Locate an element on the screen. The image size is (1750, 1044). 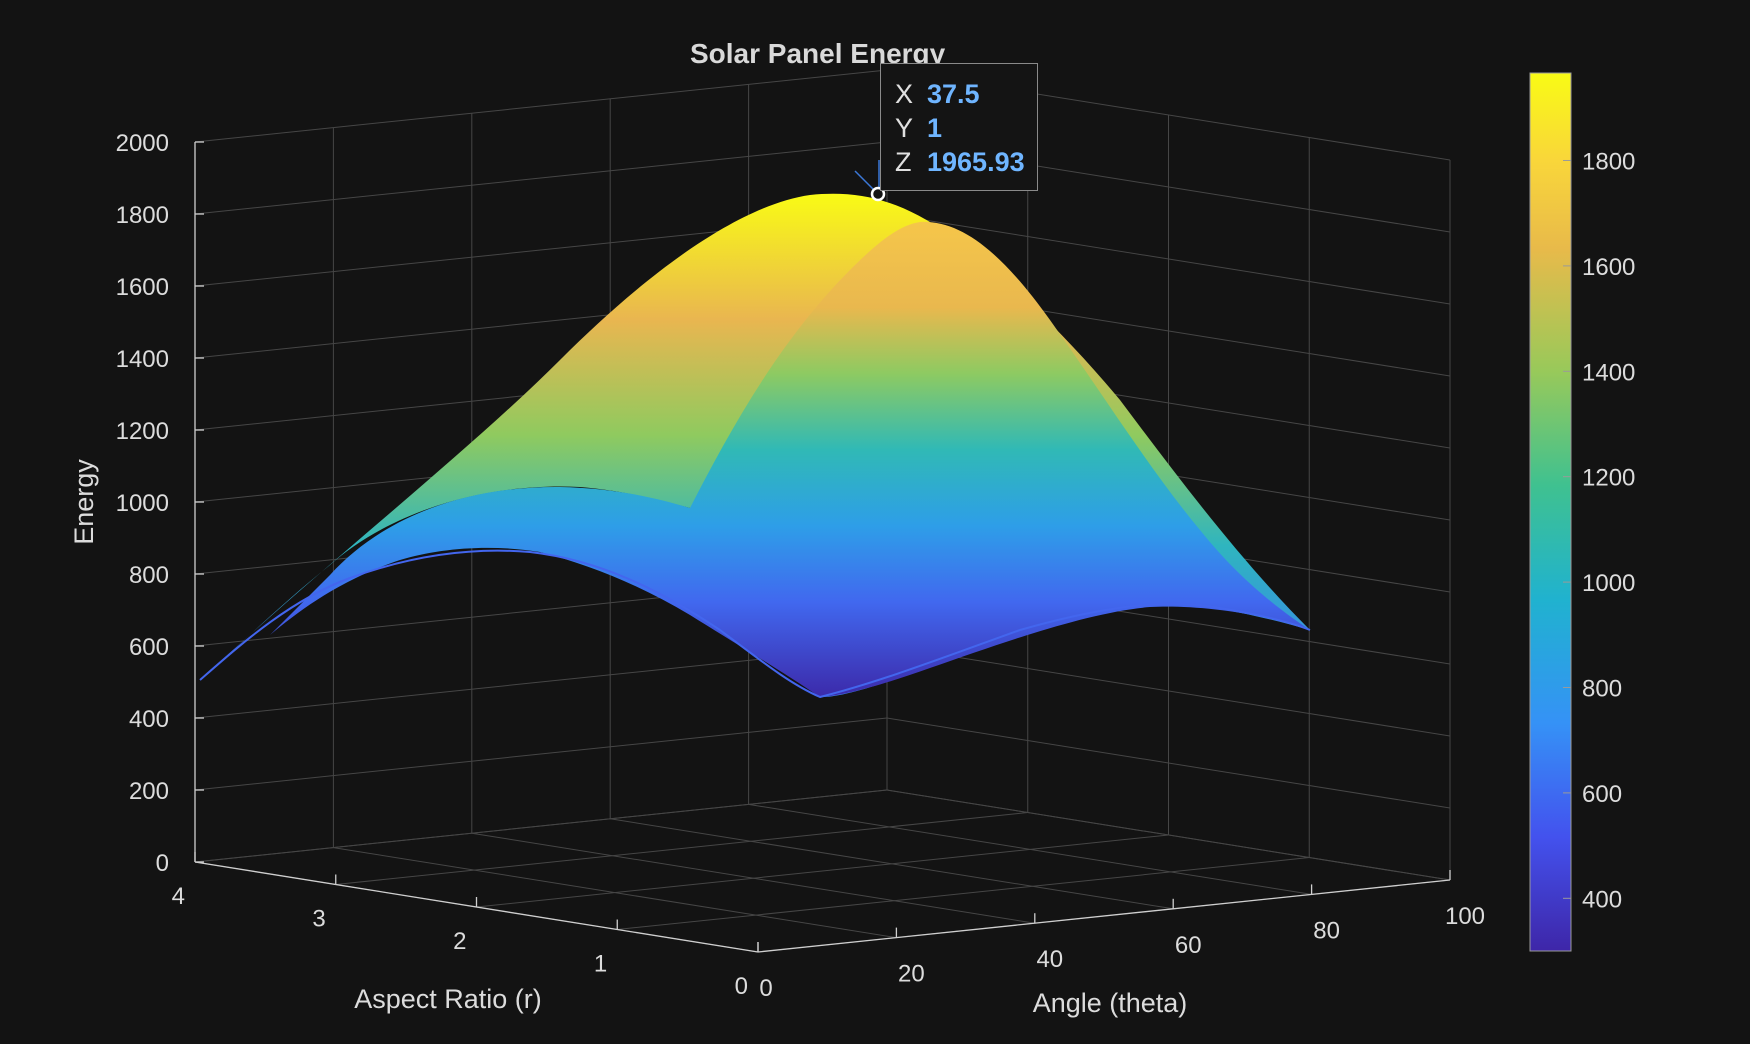
colorbar-tick-label: 600 is located at coordinates (1602, 794).